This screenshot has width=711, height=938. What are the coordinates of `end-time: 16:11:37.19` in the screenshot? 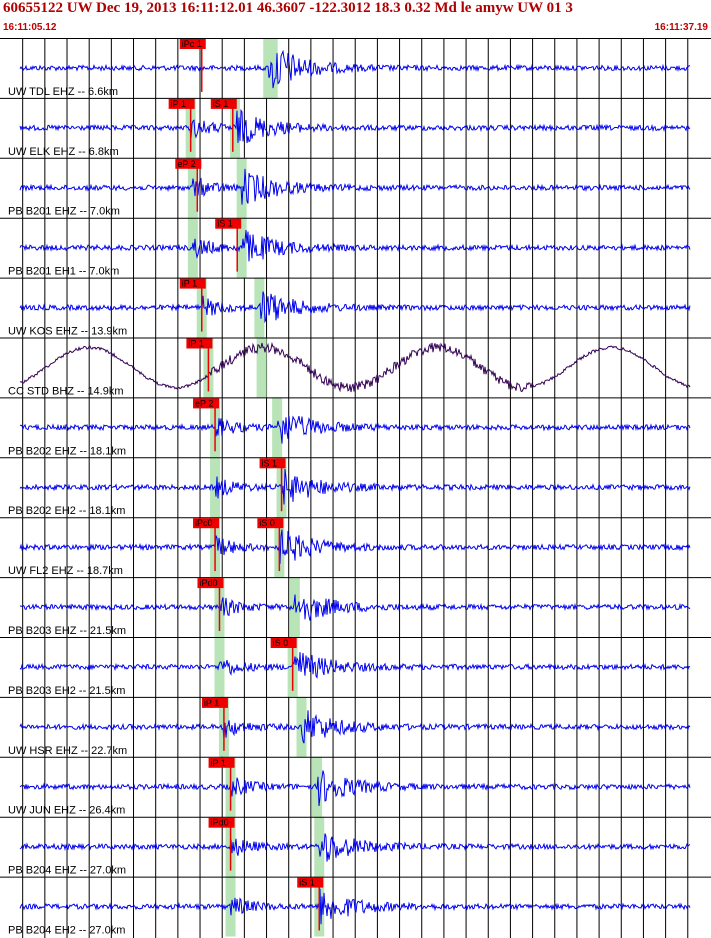 It's located at (681, 27).